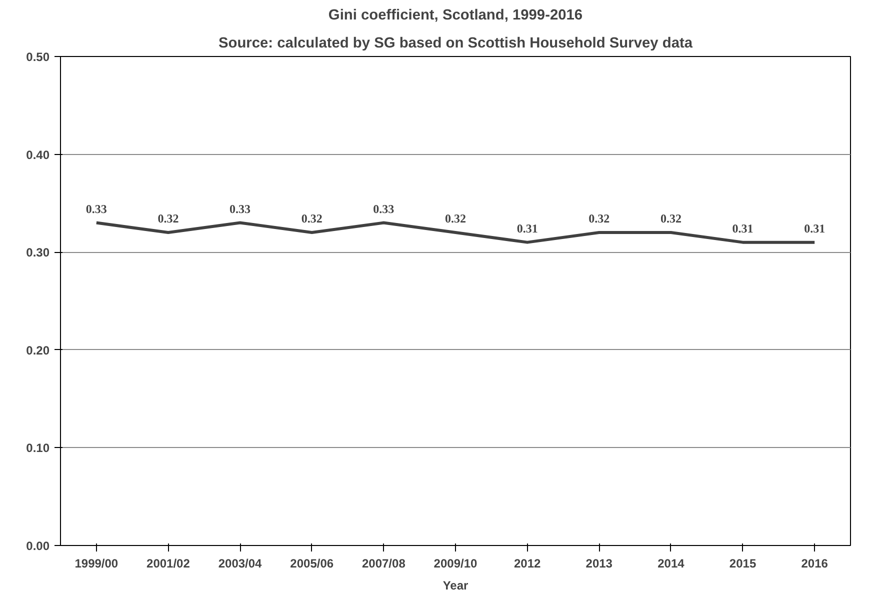 This screenshot has height=608, width=895. I want to click on chart-subtitle: Source: calculated by SG based on Scottish Household Survey data, so click(456, 44).